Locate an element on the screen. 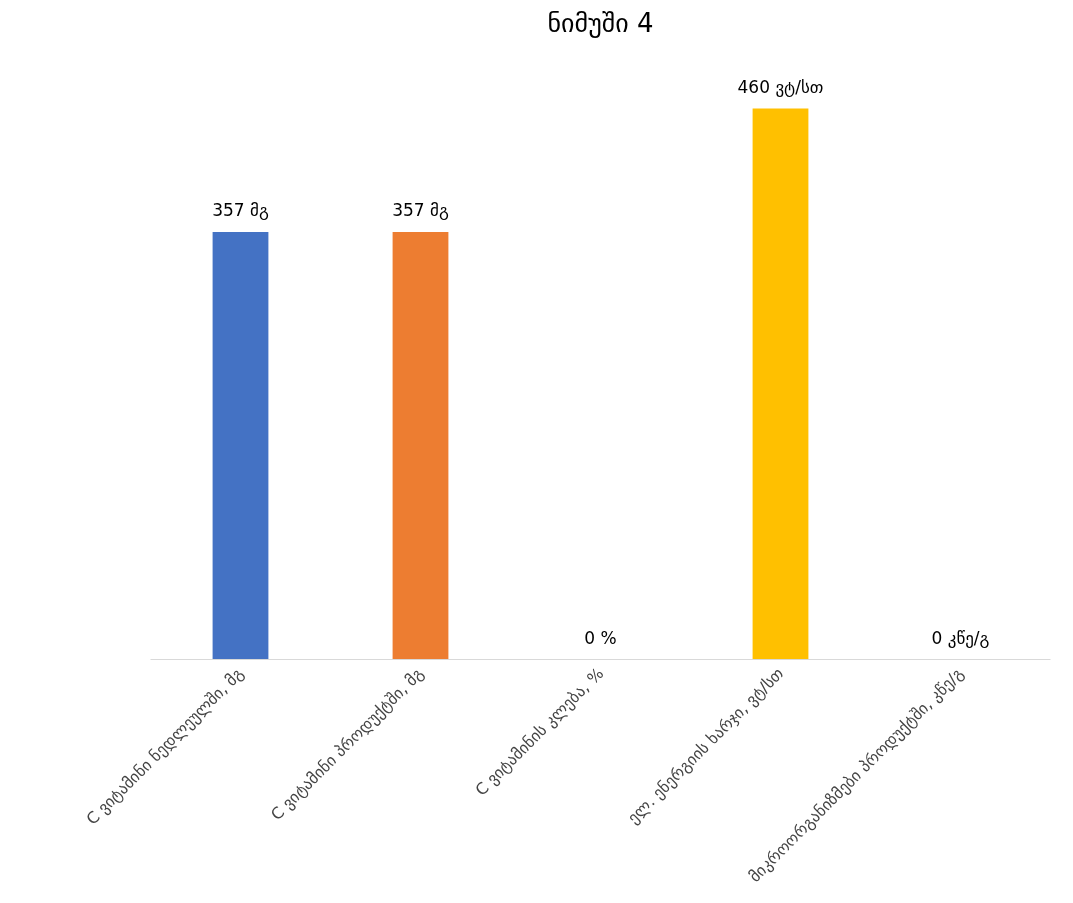 Image resolution: width=1073 pixels, height=903 pixels. data-label: 0 კწე/გ is located at coordinates (960, 637).